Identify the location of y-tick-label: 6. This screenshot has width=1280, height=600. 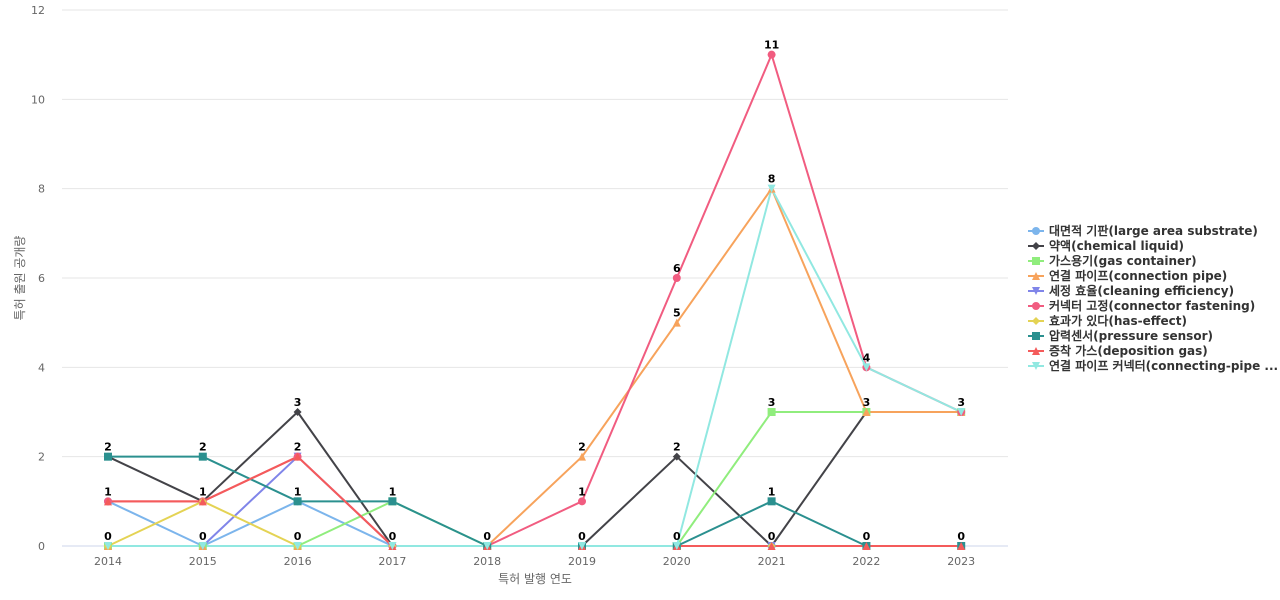
(41, 278).